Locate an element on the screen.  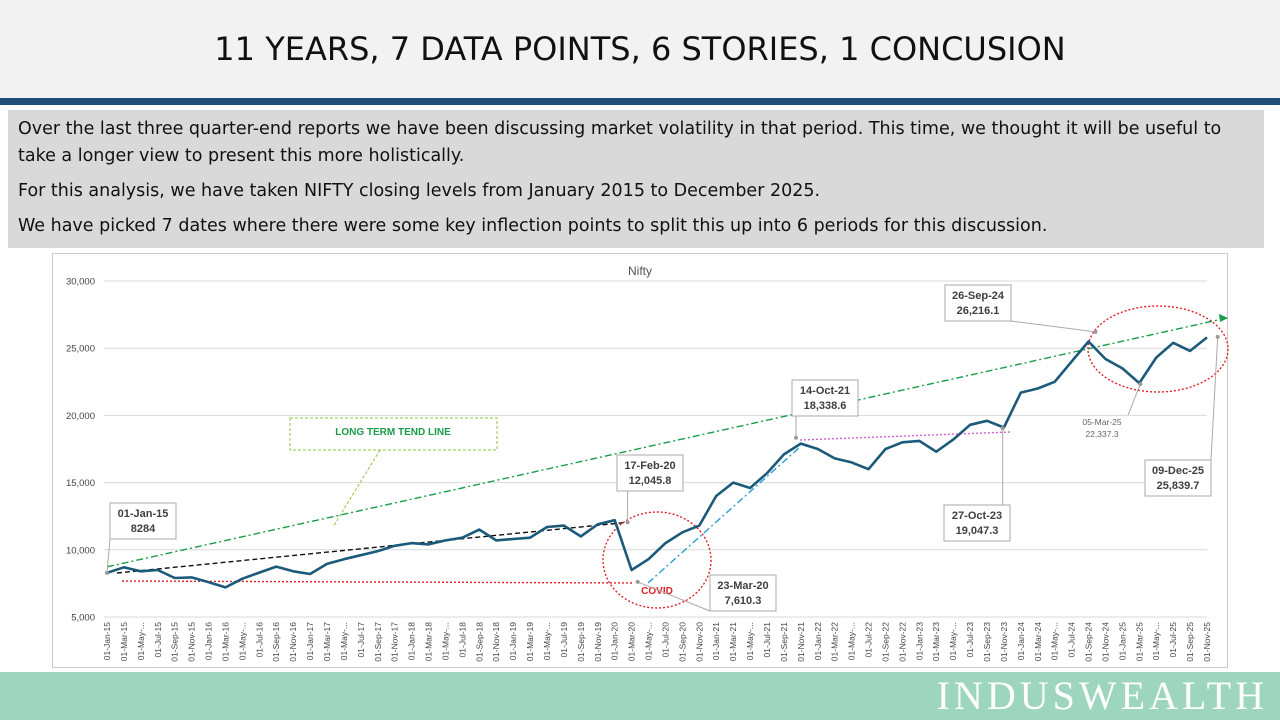
x-tick-label: 01-Jan-15 is located at coordinates (107, 641).